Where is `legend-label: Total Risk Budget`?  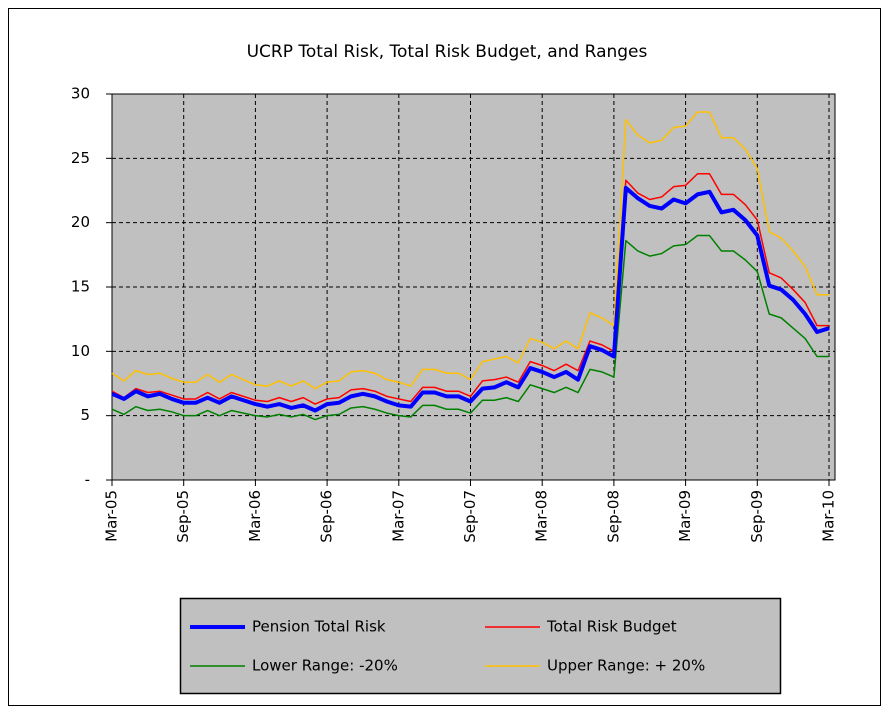 legend-label: Total Risk Budget is located at coordinates (611, 627).